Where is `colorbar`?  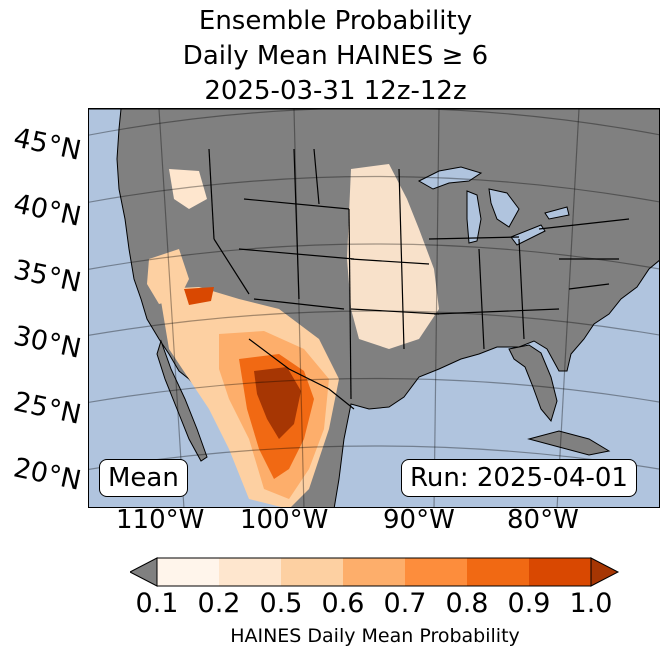
colorbar is located at coordinates (375, 572).